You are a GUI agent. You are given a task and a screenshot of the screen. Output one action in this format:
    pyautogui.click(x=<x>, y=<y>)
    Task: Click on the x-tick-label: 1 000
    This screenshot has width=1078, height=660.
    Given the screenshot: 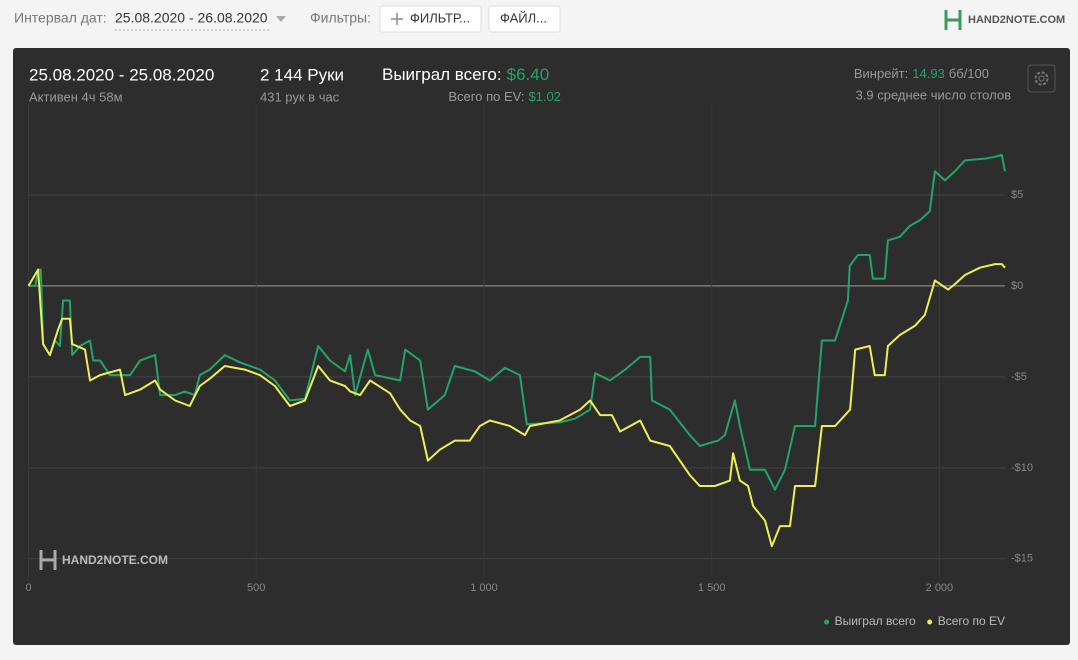 What is the action you would take?
    pyautogui.click(x=484, y=588)
    